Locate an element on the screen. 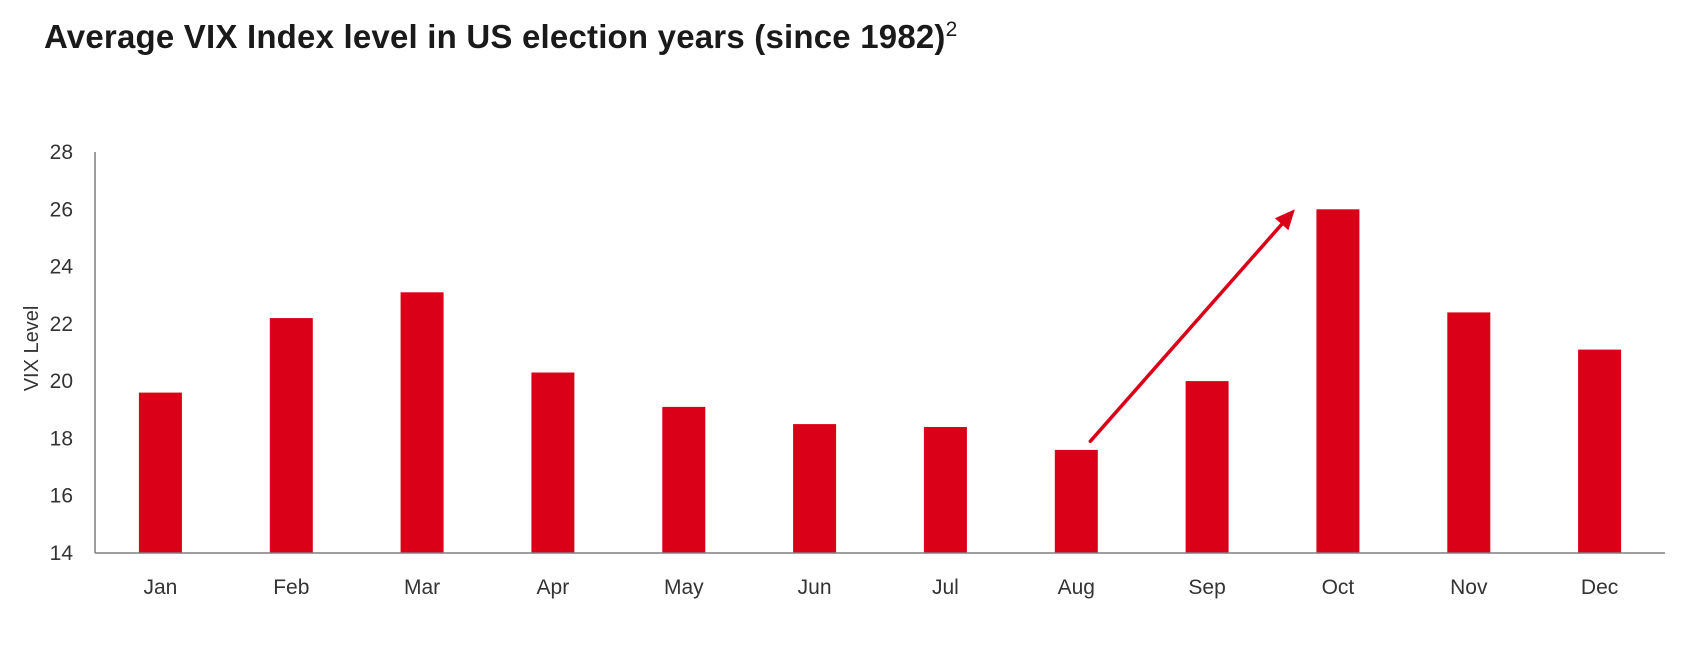 Image resolution: width=1708 pixels, height=646 pixels. y-tick-label: 18 is located at coordinates (61, 438).